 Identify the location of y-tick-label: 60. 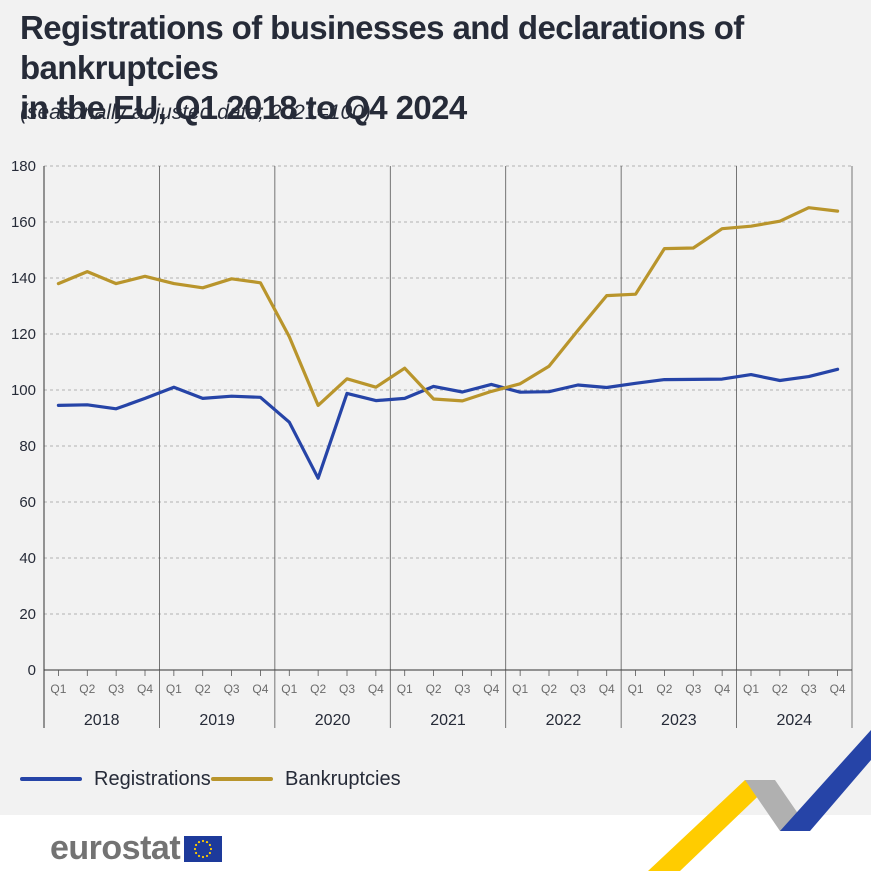
(27, 502).